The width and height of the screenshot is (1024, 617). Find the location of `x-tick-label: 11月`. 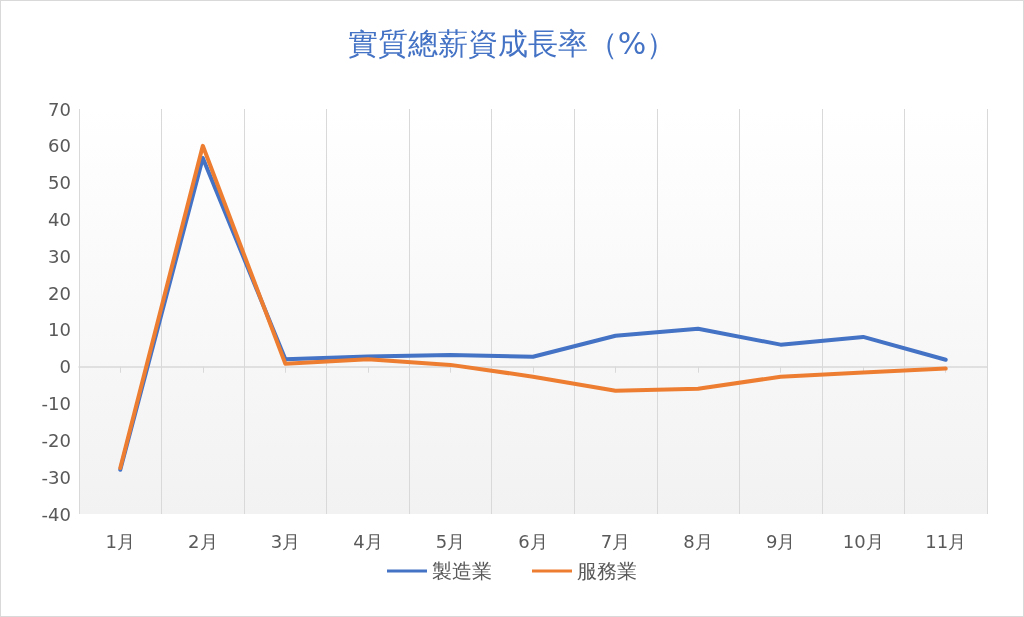

x-tick-label: 11月 is located at coordinates (946, 541).